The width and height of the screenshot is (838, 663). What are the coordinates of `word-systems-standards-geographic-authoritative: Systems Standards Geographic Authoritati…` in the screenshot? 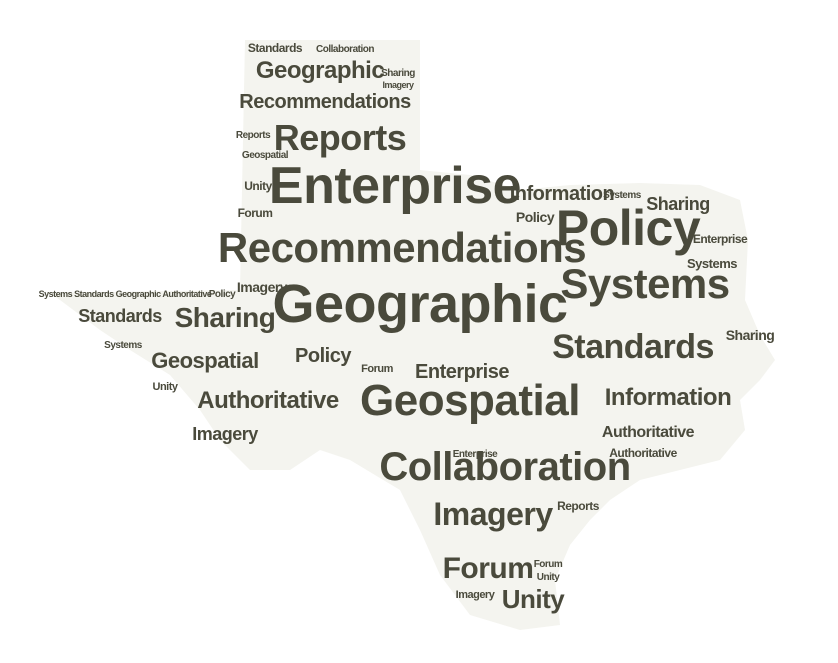 It's located at (125, 294).